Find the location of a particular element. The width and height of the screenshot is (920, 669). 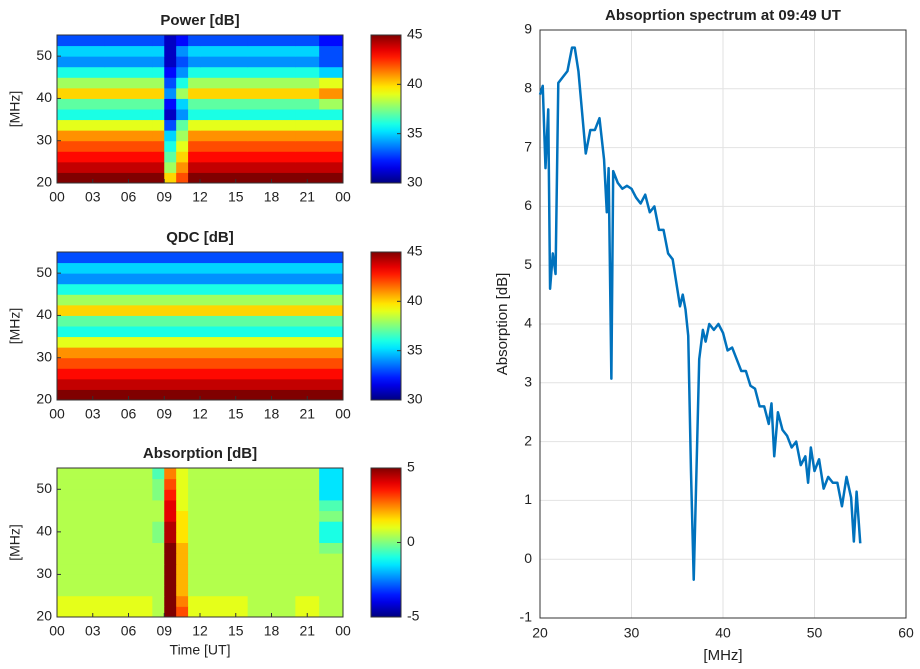

x-tick-label: 03 is located at coordinates (93, 414).